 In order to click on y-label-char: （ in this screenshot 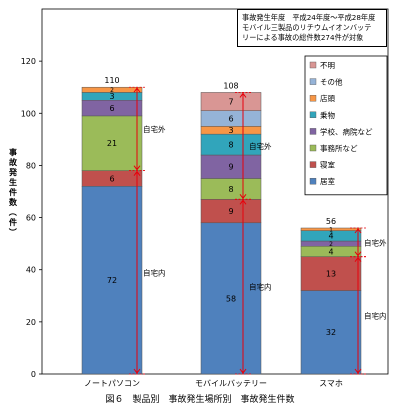, I will do `click(13, 212)`.